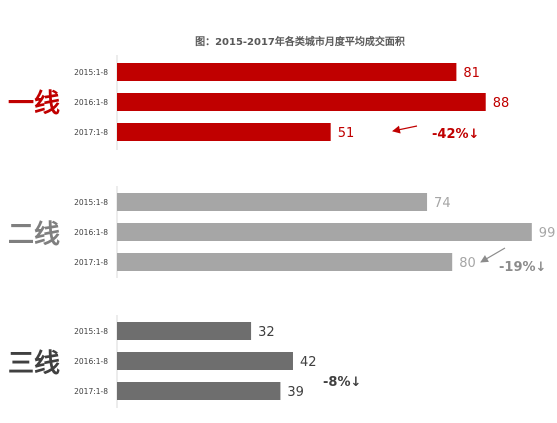 Image resolution: width=557 pixels, height=423 pixels. Describe the element at coordinates (455, 134) in the screenshot. I see `change-annotation: -42%↓` at that location.